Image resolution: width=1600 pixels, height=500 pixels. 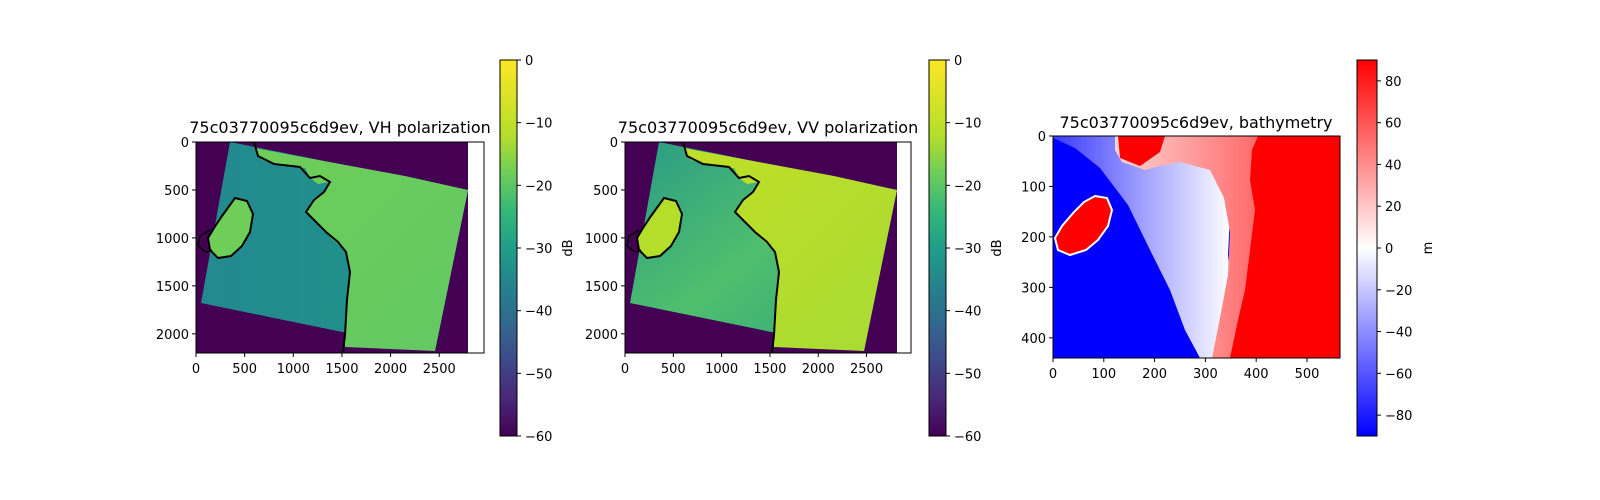 I want to click on colorbar-ticks-vh: 0 −10 −20 −30 −40 −50 −60, so click(x=534, y=249).